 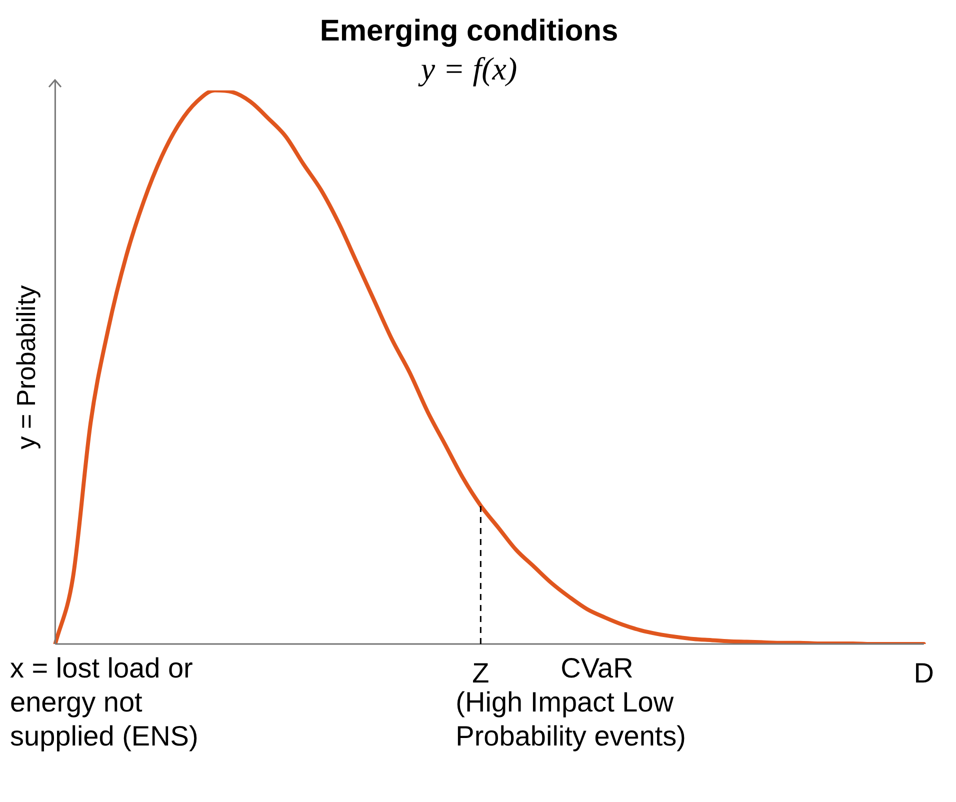 I want to click on y-axis-title: y = Probability, so click(x=25, y=367).